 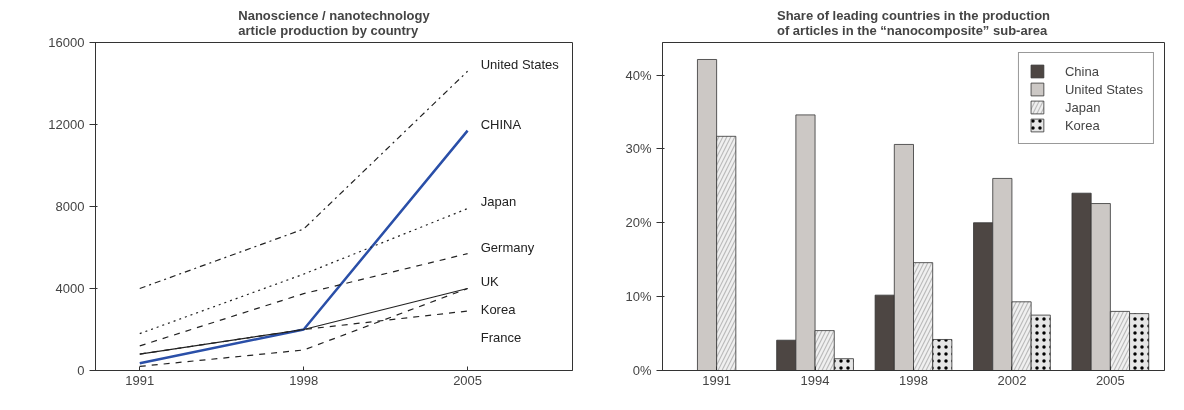 What do you see at coordinates (638, 223) in the screenshot?
I see `y-tick-label: 20%` at bounding box center [638, 223].